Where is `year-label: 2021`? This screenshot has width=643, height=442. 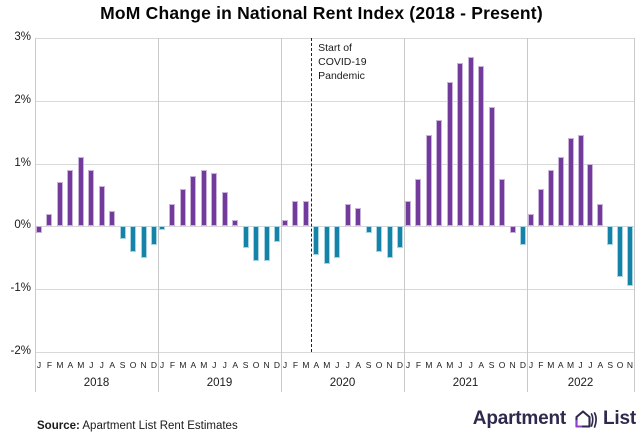 year-label: 2021 is located at coordinates (465, 383).